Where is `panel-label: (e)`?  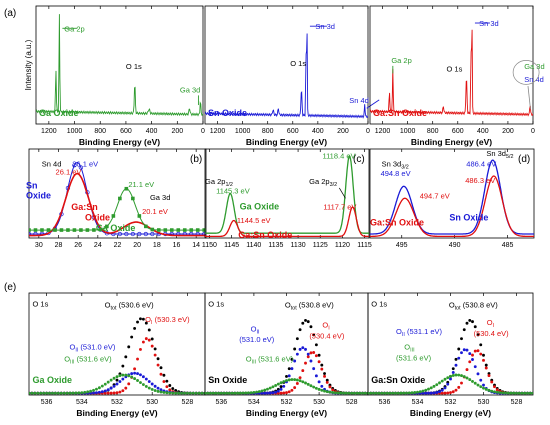
panel-label: (e) is located at coordinates (10, 287).